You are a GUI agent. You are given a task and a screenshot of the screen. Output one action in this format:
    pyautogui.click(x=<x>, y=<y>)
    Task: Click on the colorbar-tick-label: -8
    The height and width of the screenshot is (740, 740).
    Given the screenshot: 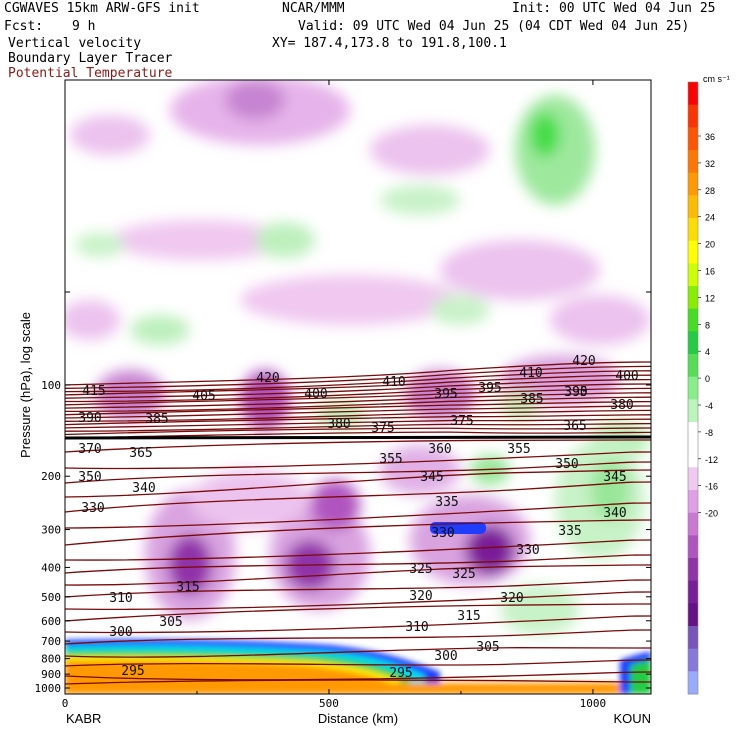 What is the action you would take?
    pyautogui.click(x=709, y=433)
    